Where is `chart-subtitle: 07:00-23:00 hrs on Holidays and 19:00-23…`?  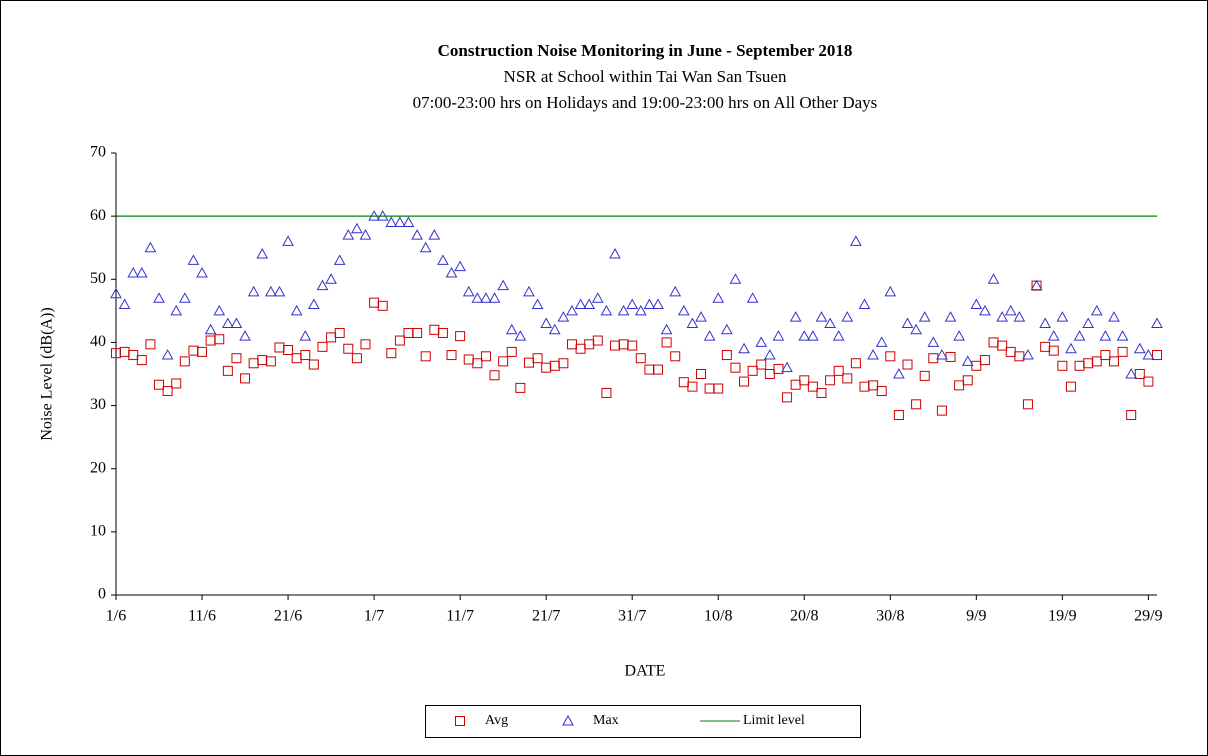 chart-subtitle: 07:00-23:00 hrs on Holidays and 19:00-23… is located at coordinates (645, 102).